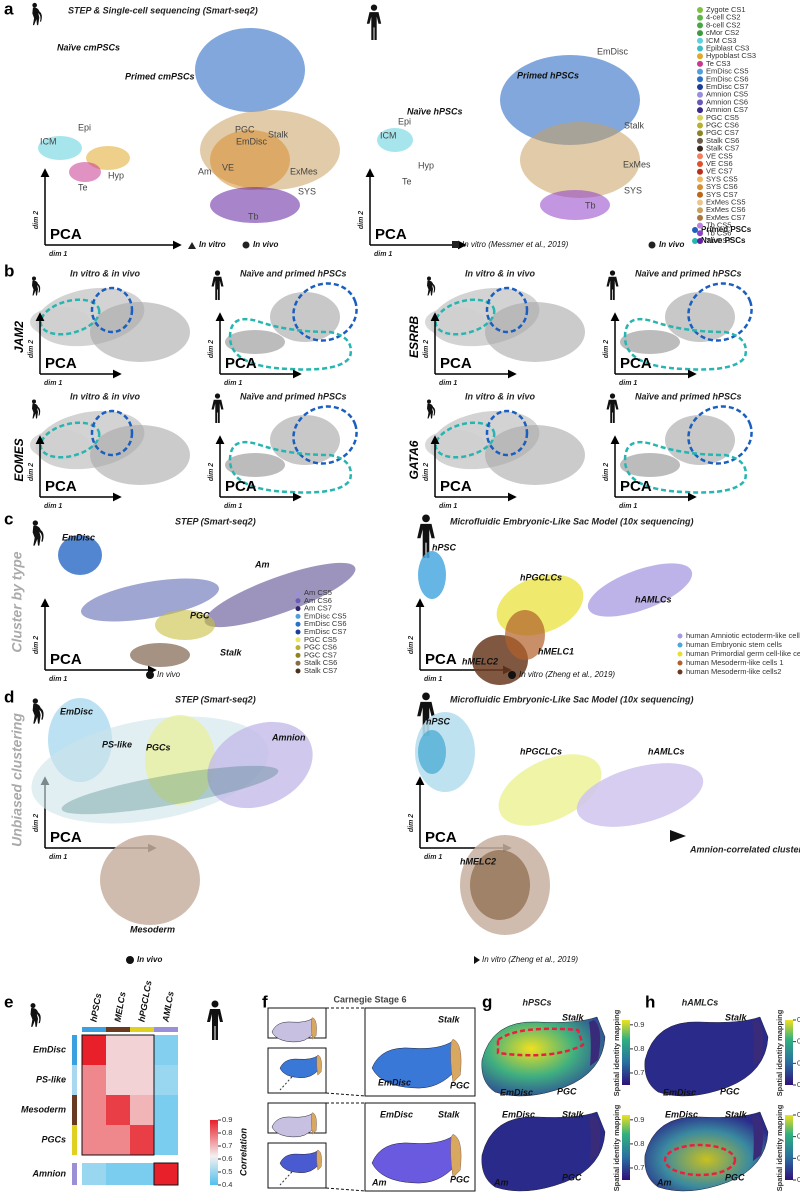 Image resolution: width=800 pixels, height=1202 pixels. I want to click on zoom-line, so click(345, 1189).